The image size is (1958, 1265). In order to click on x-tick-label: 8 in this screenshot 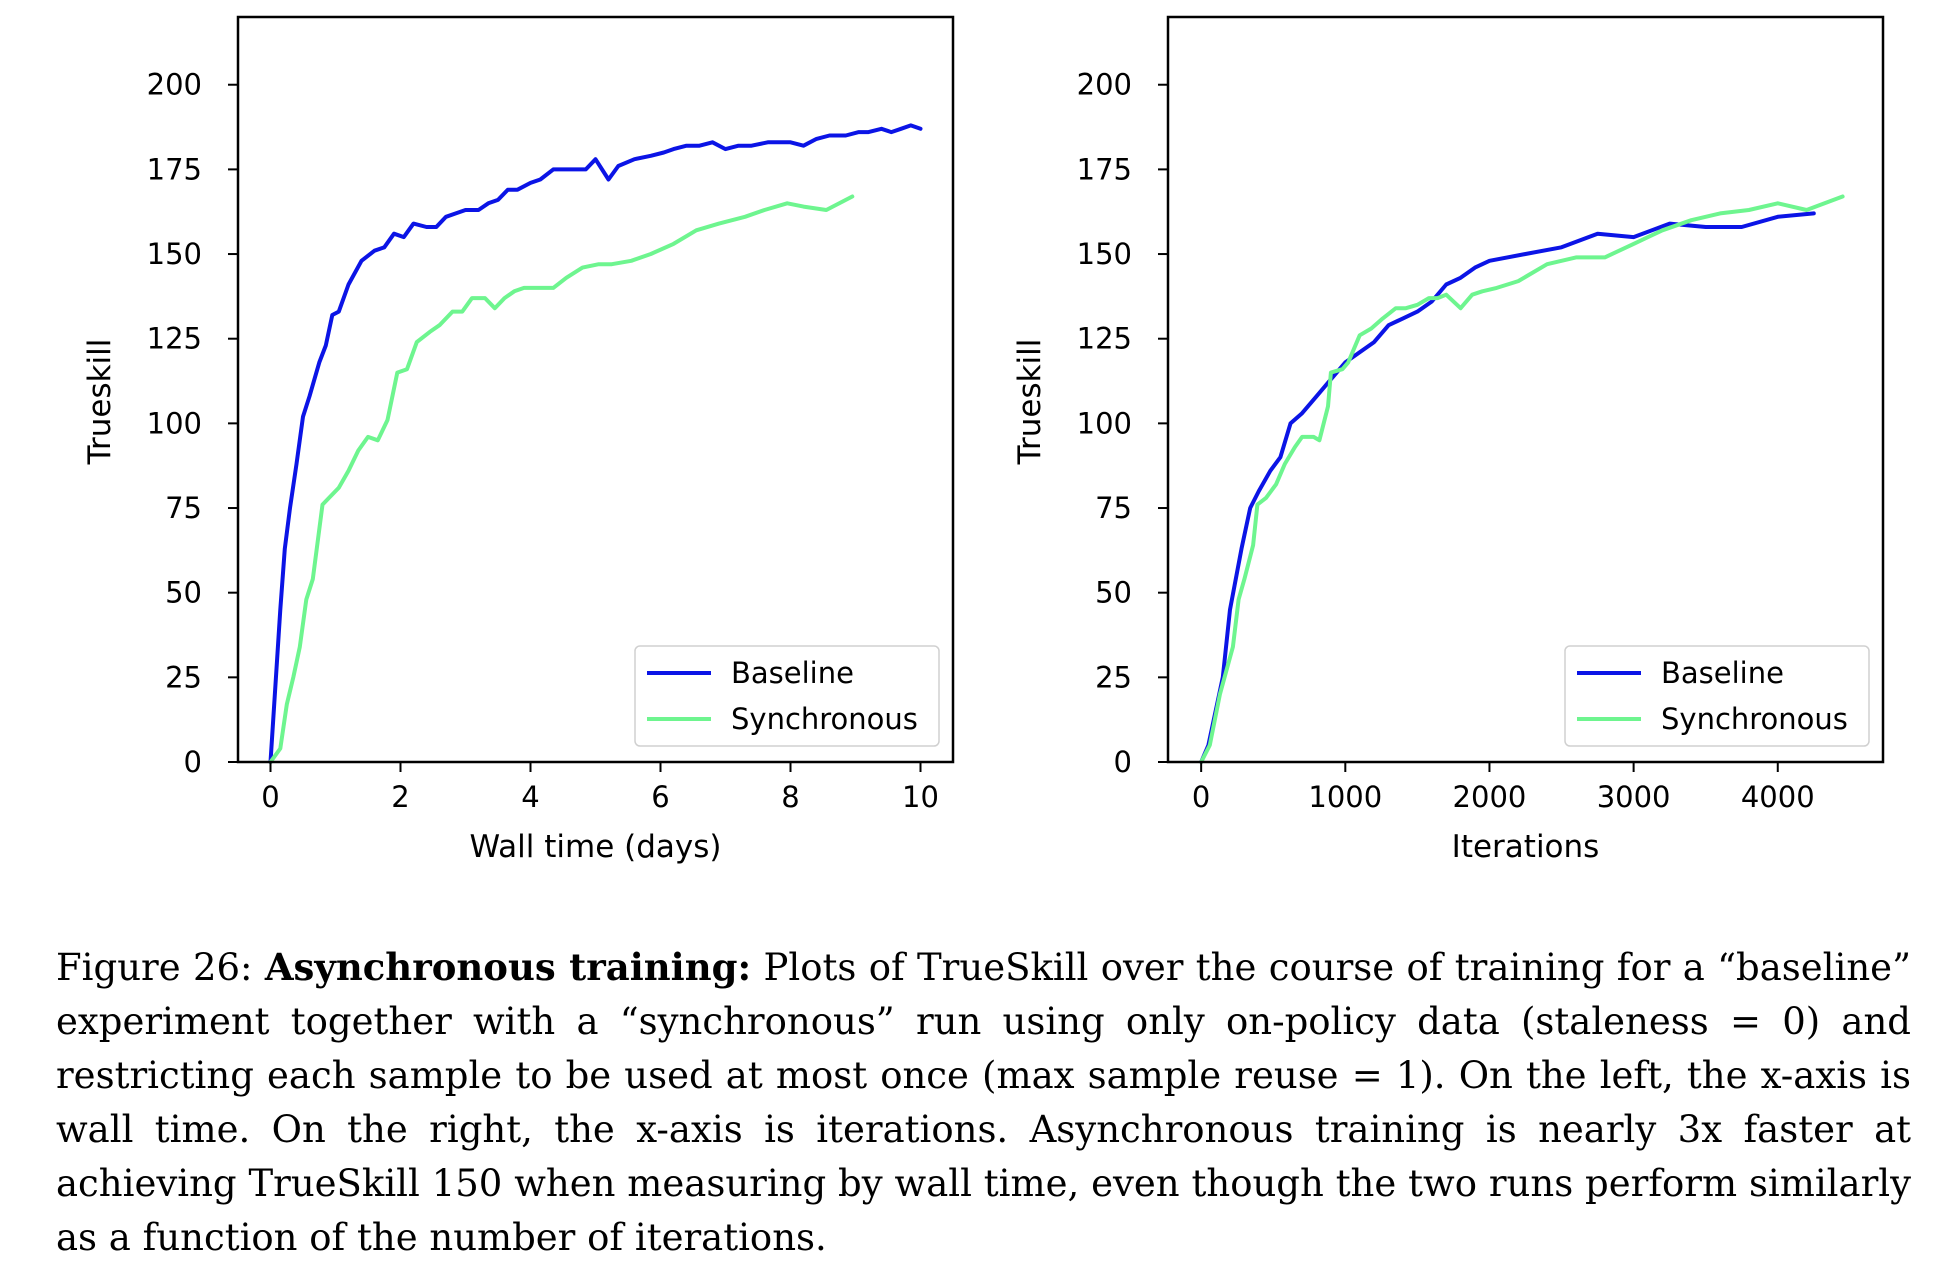, I will do `click(790, 797)`.